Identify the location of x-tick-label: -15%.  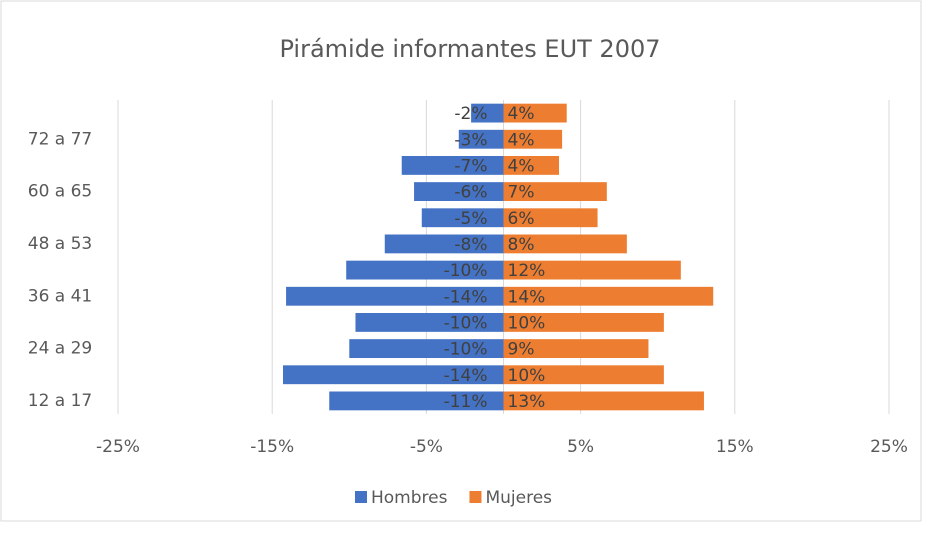
(272, 447).